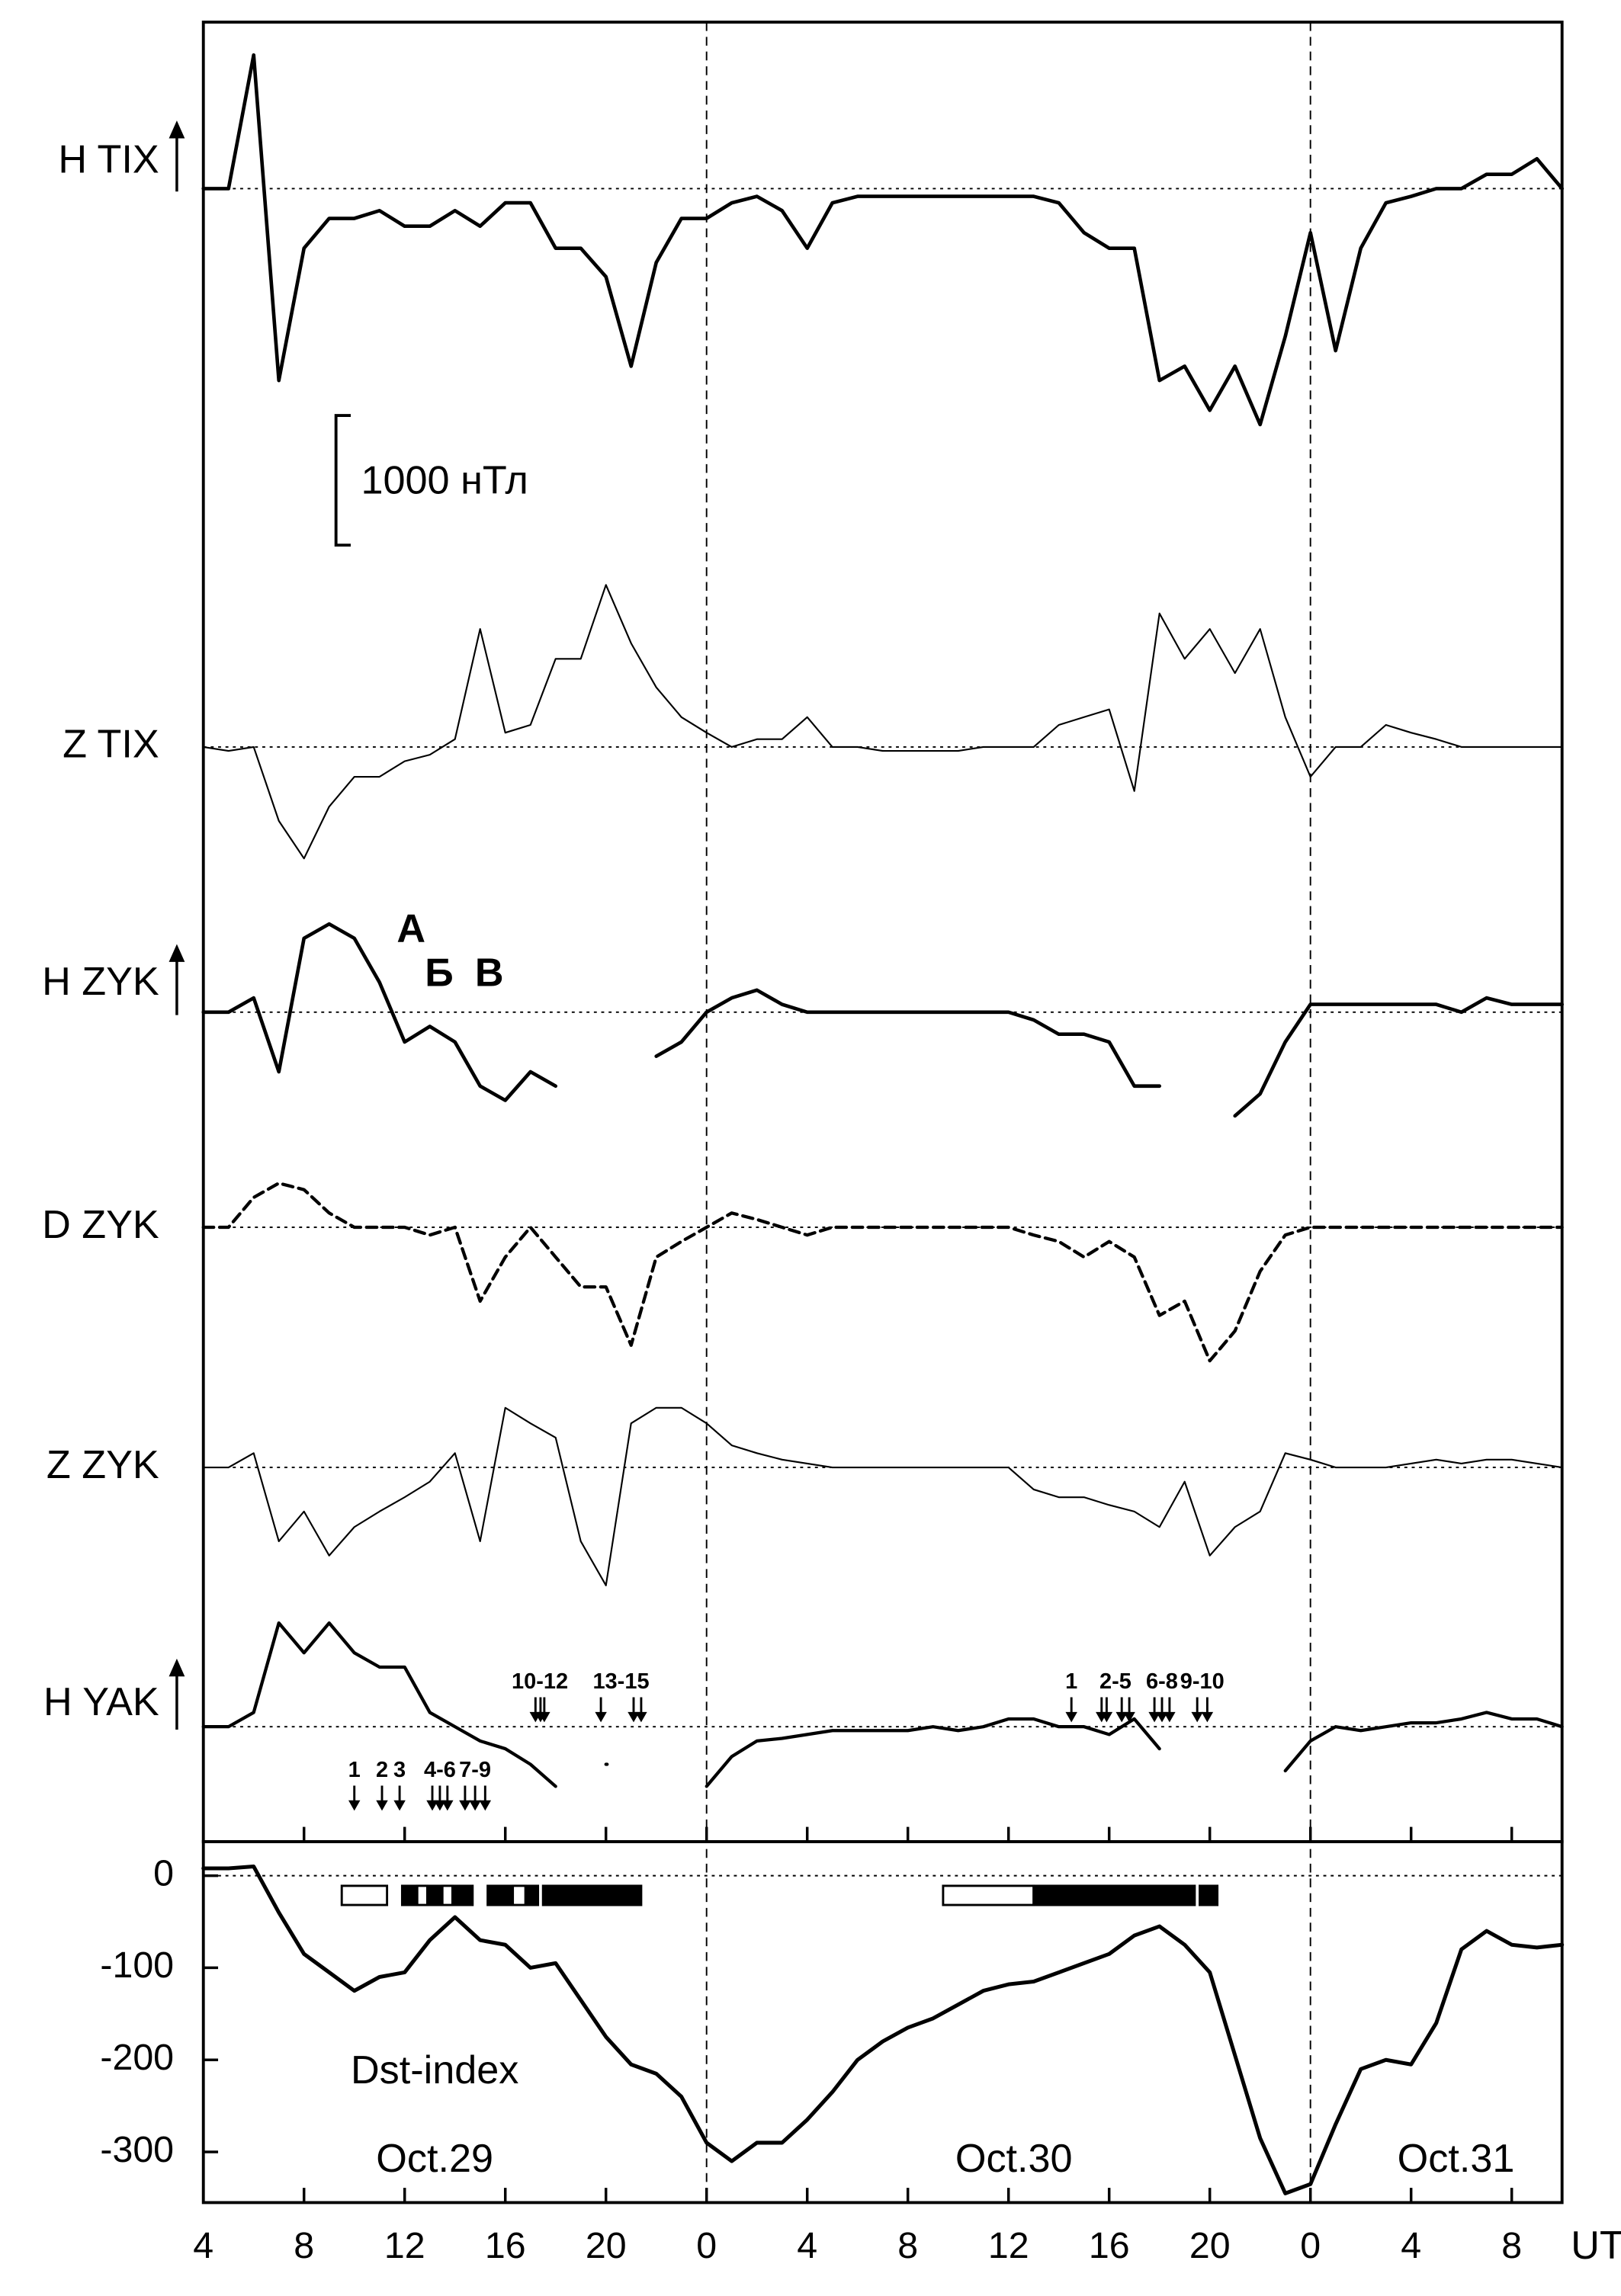 The width and height of the screenshot is (1621, 2296). I want to click on event-label: 4-6, so click(440, 1770).